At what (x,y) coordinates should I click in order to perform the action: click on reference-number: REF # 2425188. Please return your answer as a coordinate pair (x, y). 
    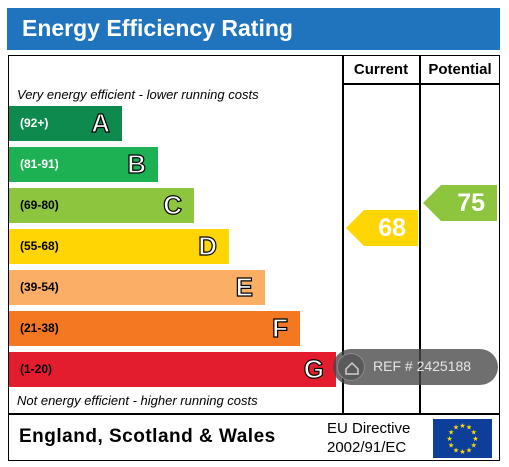
    Looking at the image, I should click on (422, 366).